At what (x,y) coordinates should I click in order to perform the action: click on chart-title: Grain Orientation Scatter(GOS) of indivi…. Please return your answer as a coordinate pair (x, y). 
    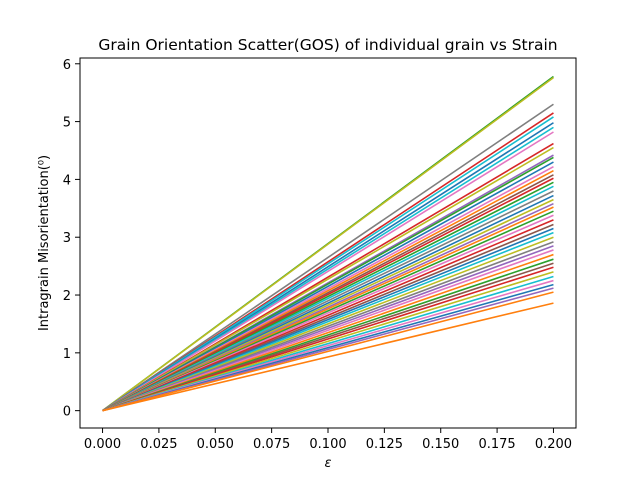
    Looking at the image, I should click on (327, 45).